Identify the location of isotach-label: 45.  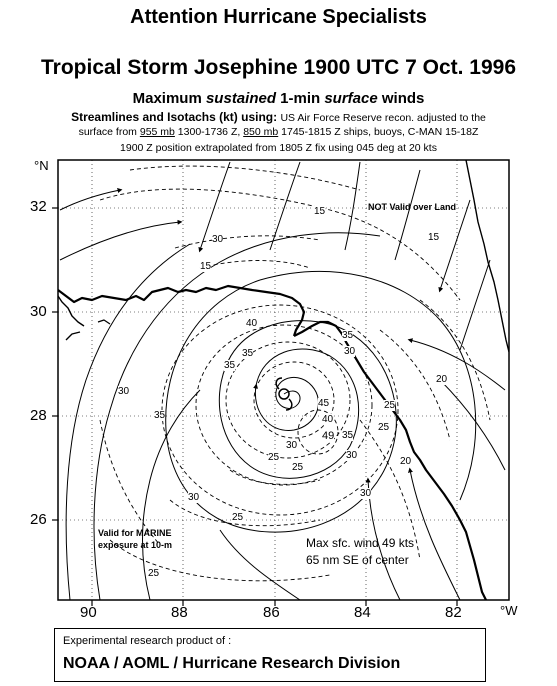
(324, 403).